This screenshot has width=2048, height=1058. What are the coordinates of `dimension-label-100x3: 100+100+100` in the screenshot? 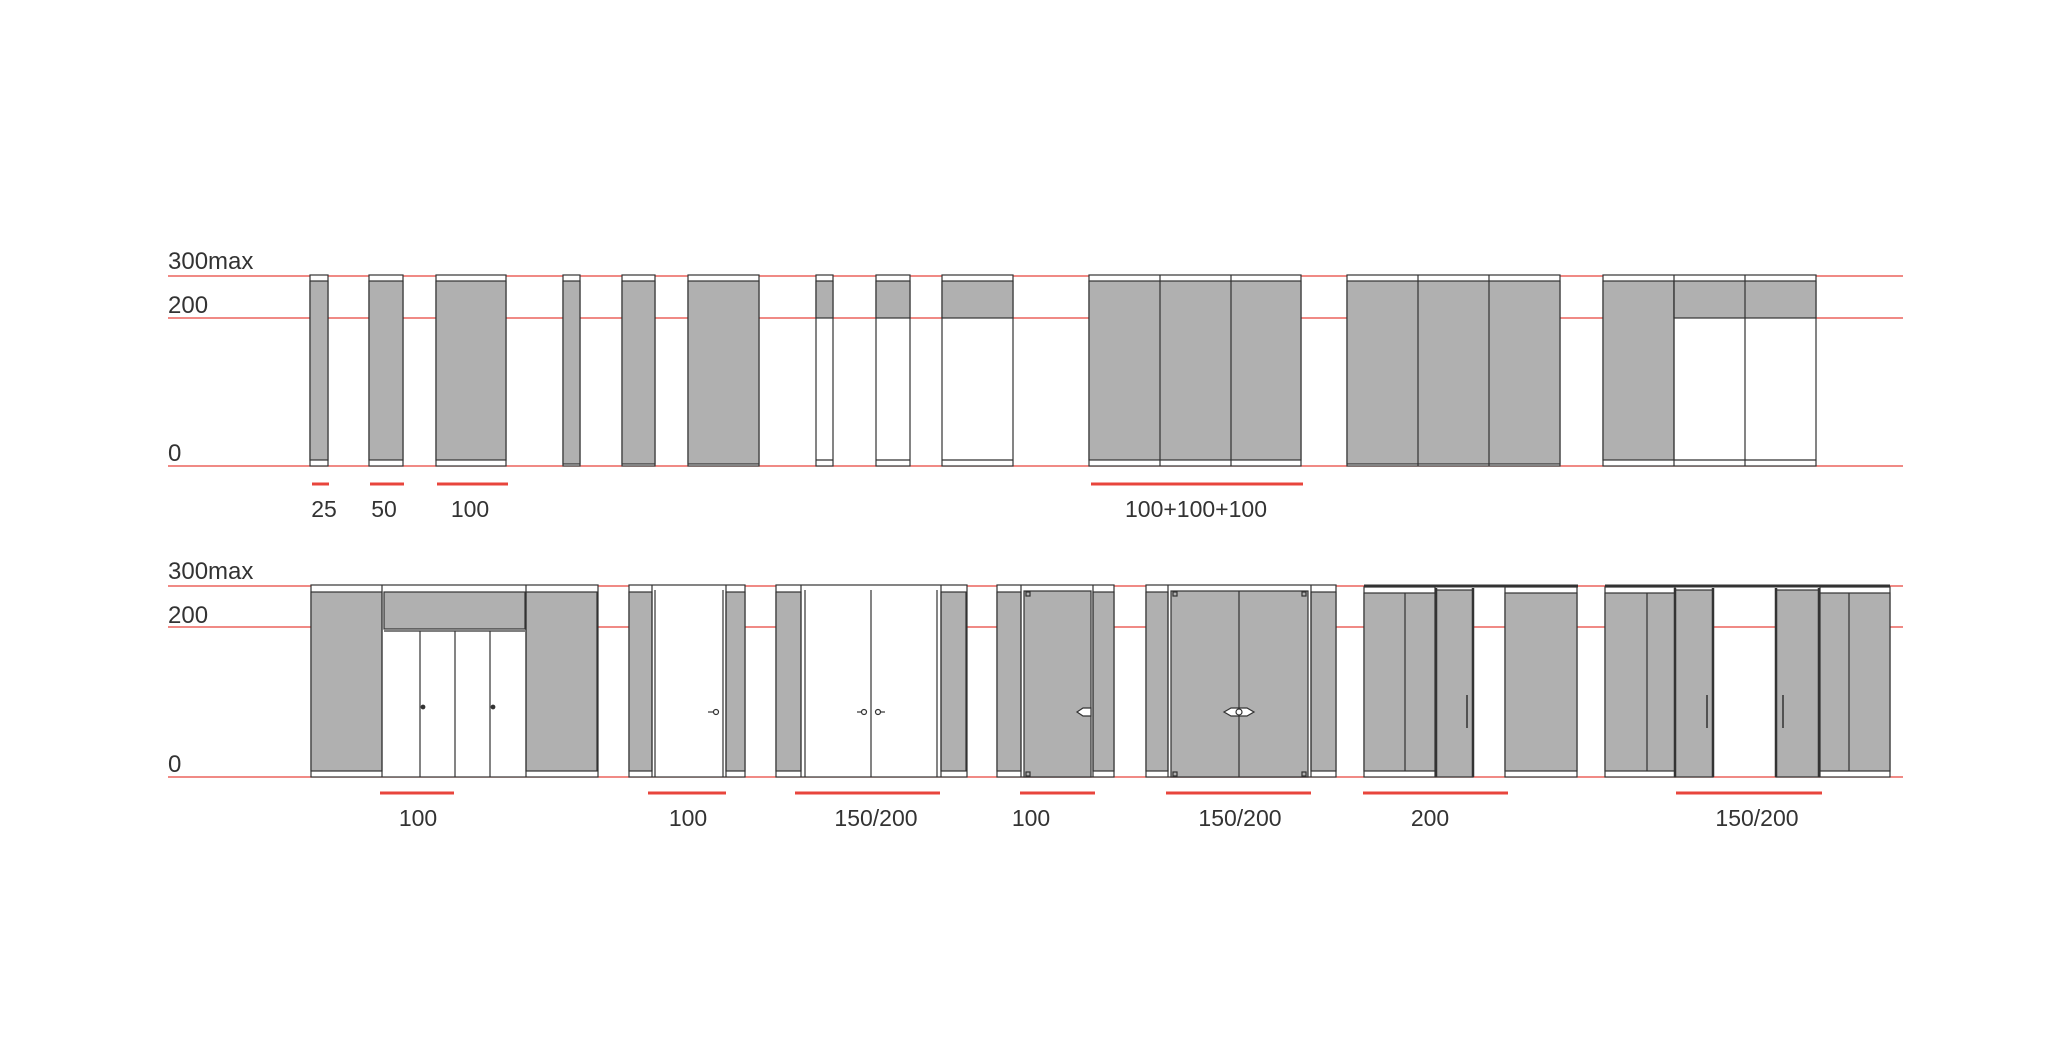 It's located at (1196, 509).